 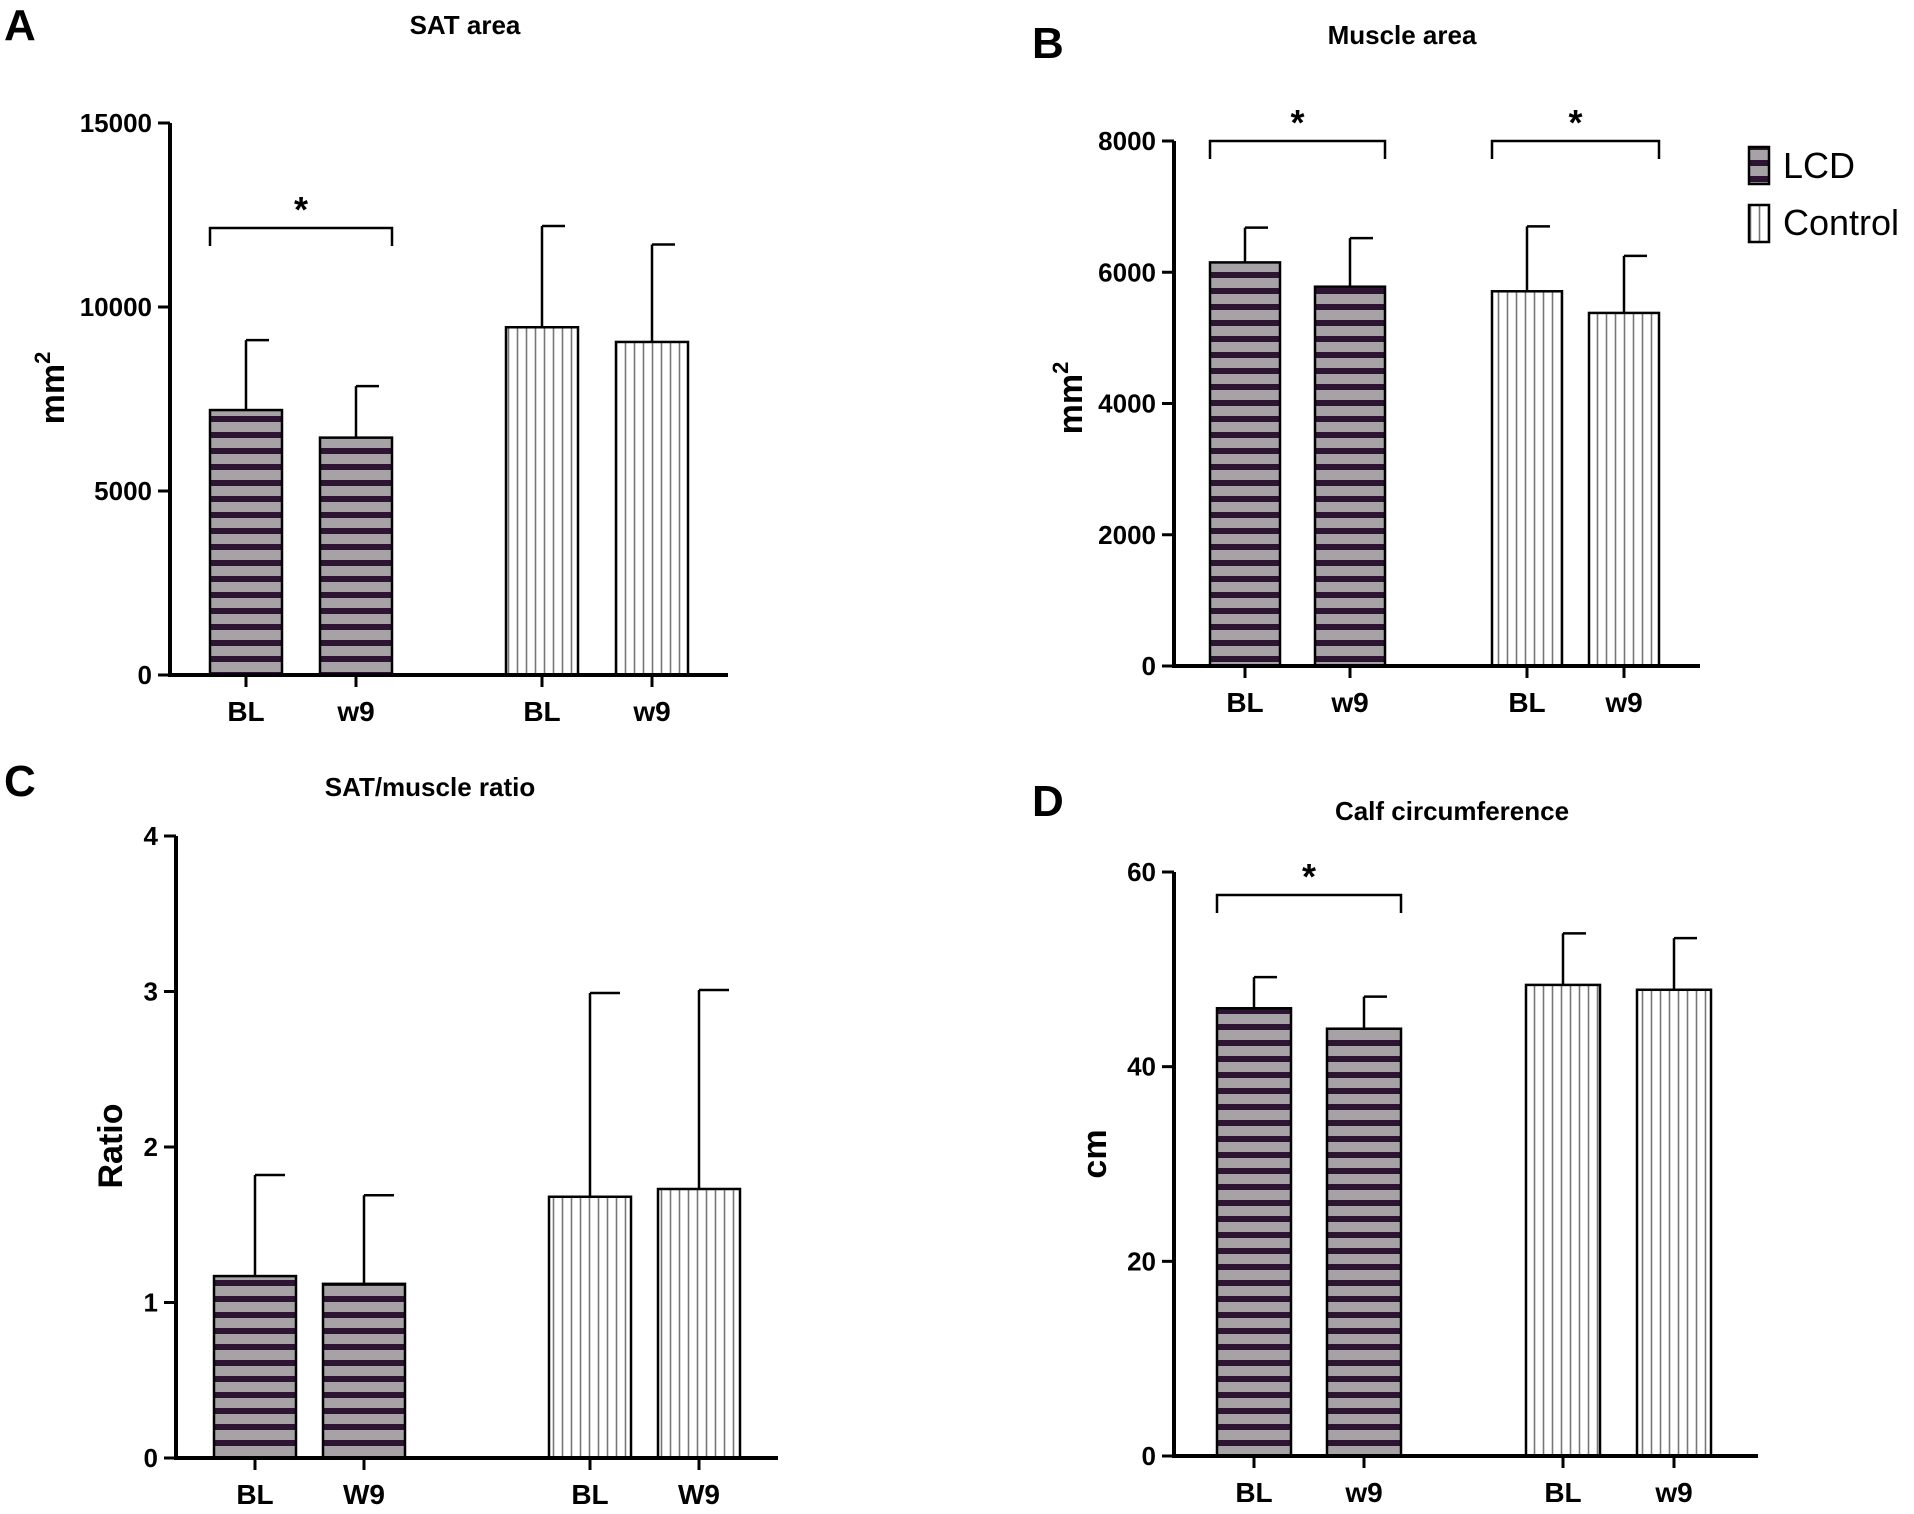 I want to click on legend-item-control: Control, so click(x=1823, y=223).